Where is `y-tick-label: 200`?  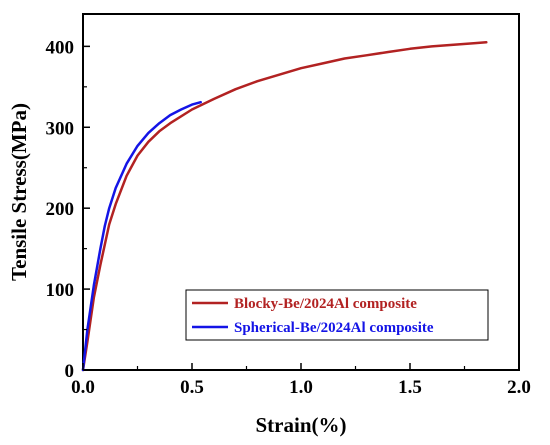 y-tick-label: 200 is located at coordinates (60, 209).